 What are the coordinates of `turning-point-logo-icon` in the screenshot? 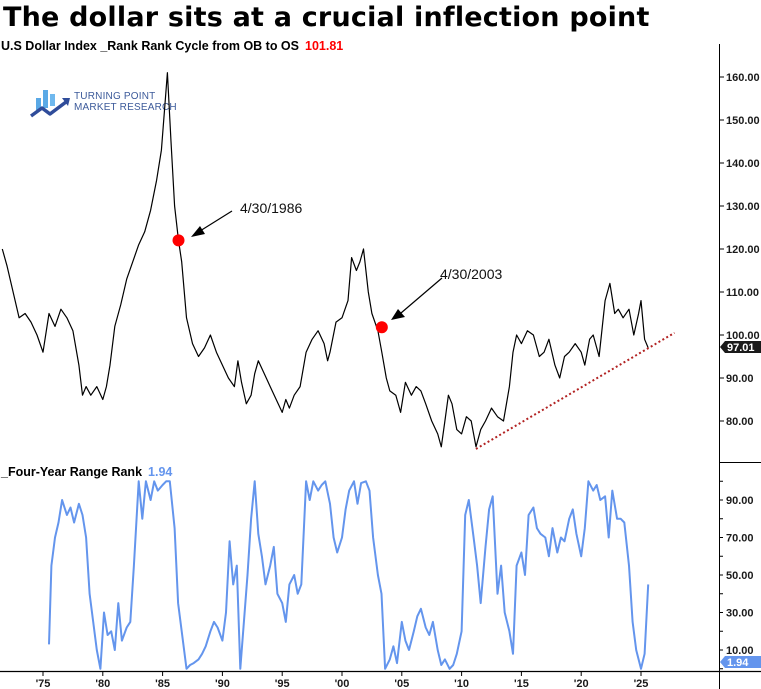 It's located at (50, 104).